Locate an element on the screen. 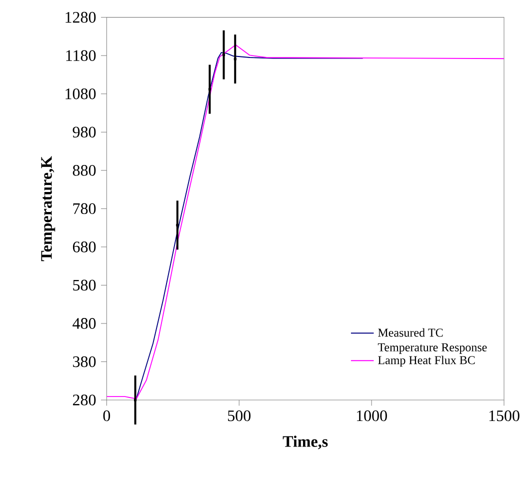 The image size is (530, 477). y-tick-label: 680 is located at coordinates (84, 247).